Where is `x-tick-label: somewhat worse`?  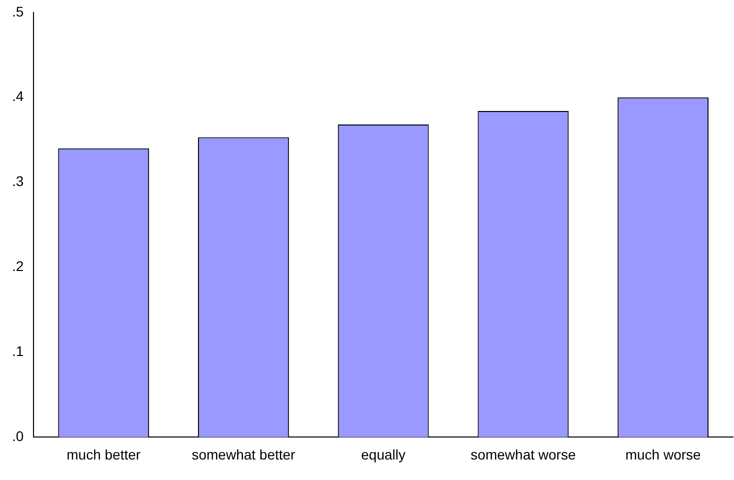
x-tick-label: somewhat worse is located at coordinates (523, 454).